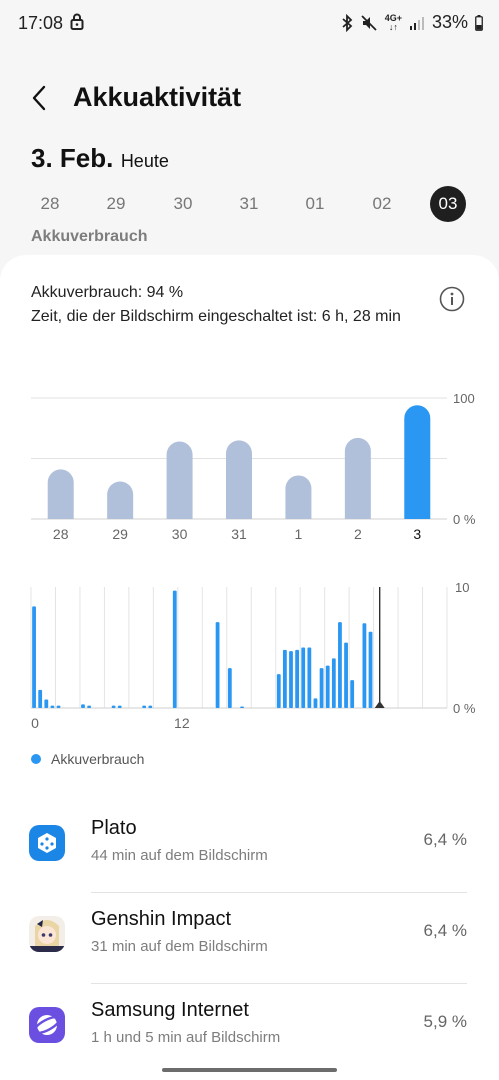 Image resolution: width=499 pixels, height=1080 pixels. What do you see at coordinates (253, 655) in the screenshot?
I see `hourly-usage-chart: 10 0 % 0 12` at bounding box center [253, 655].